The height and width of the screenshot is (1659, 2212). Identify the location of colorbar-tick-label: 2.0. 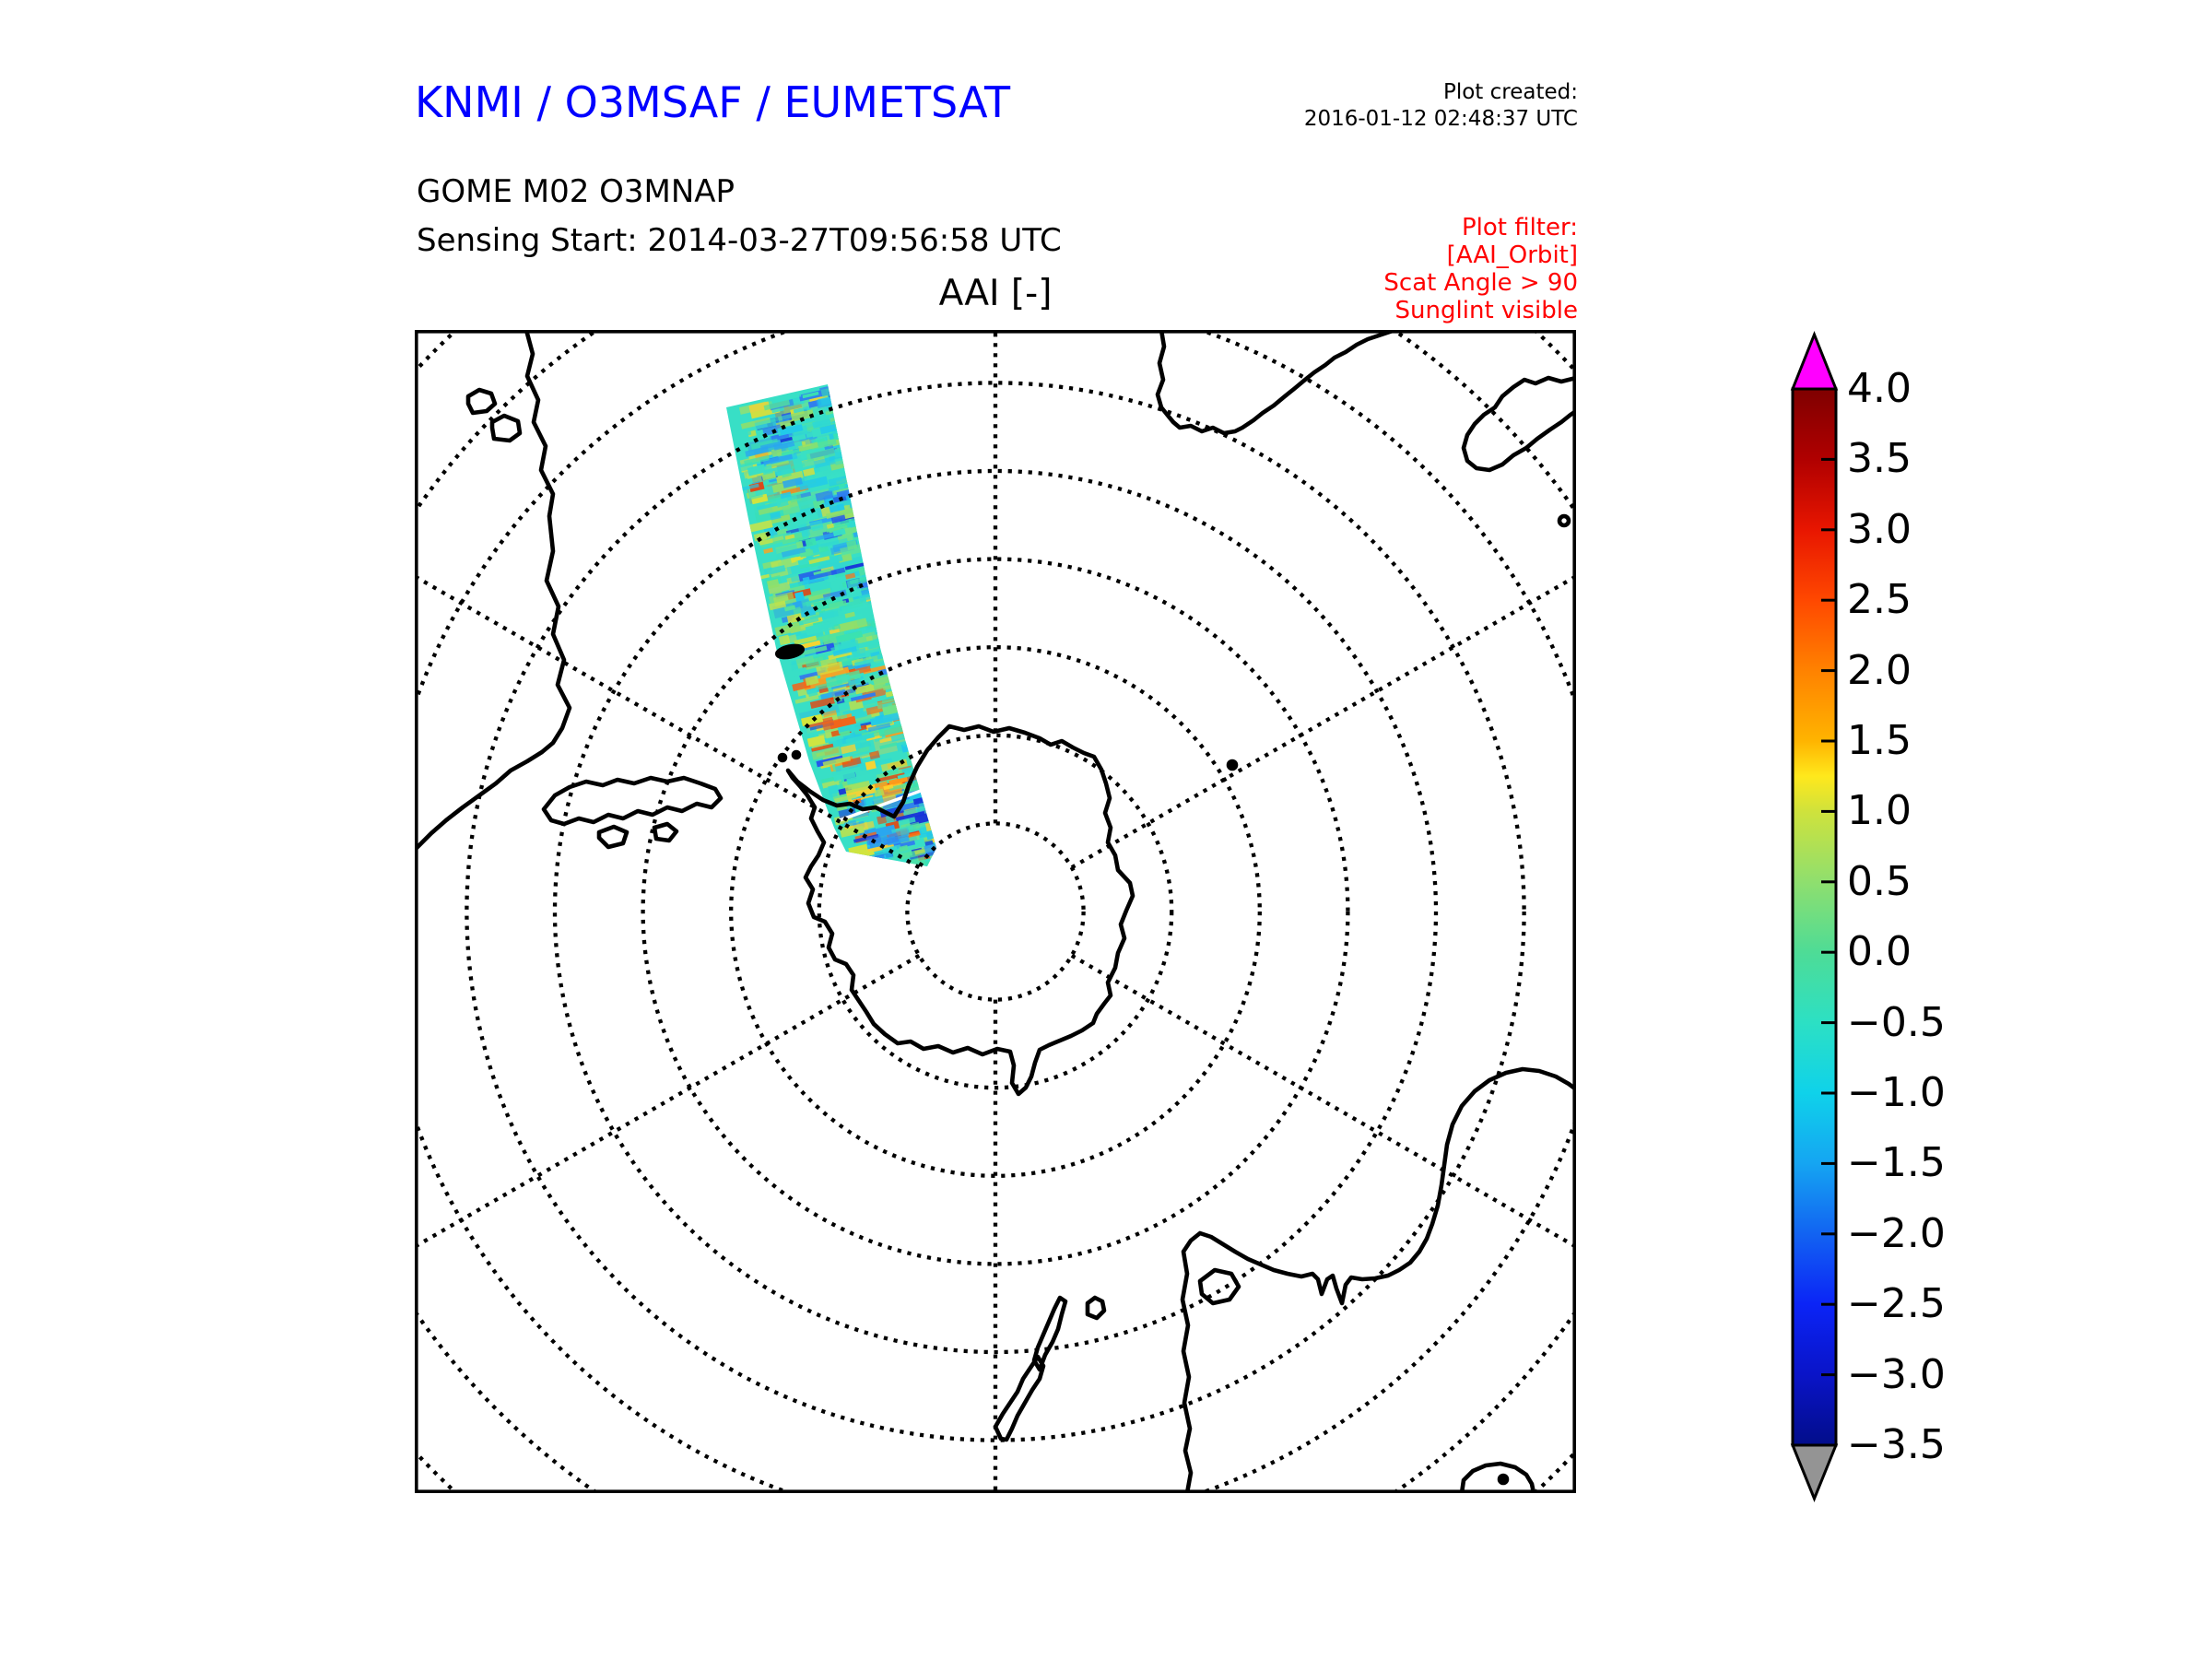
(1879, 670).